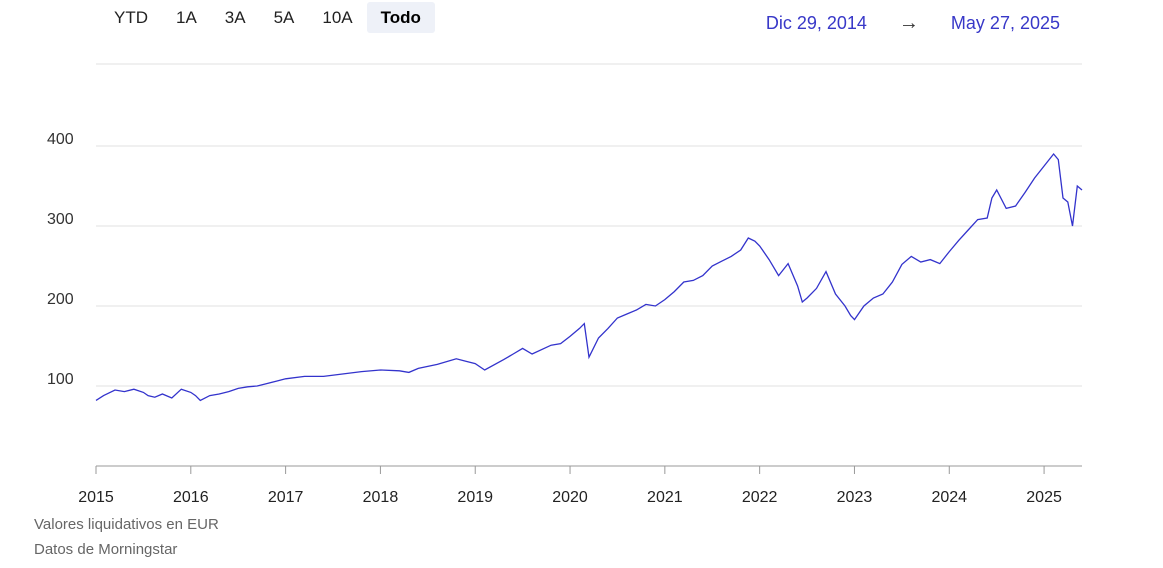  Describe the element at coordinates (337, 17) in the screenshot. I see `tab-10a: 10A` at that location.